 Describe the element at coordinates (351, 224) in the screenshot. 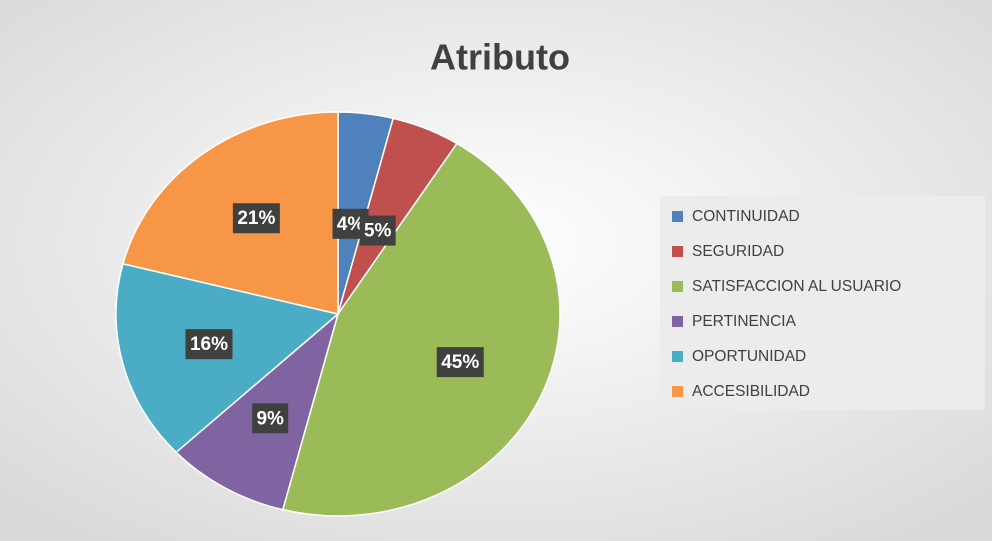

I see `data-label: 4%` at that location.